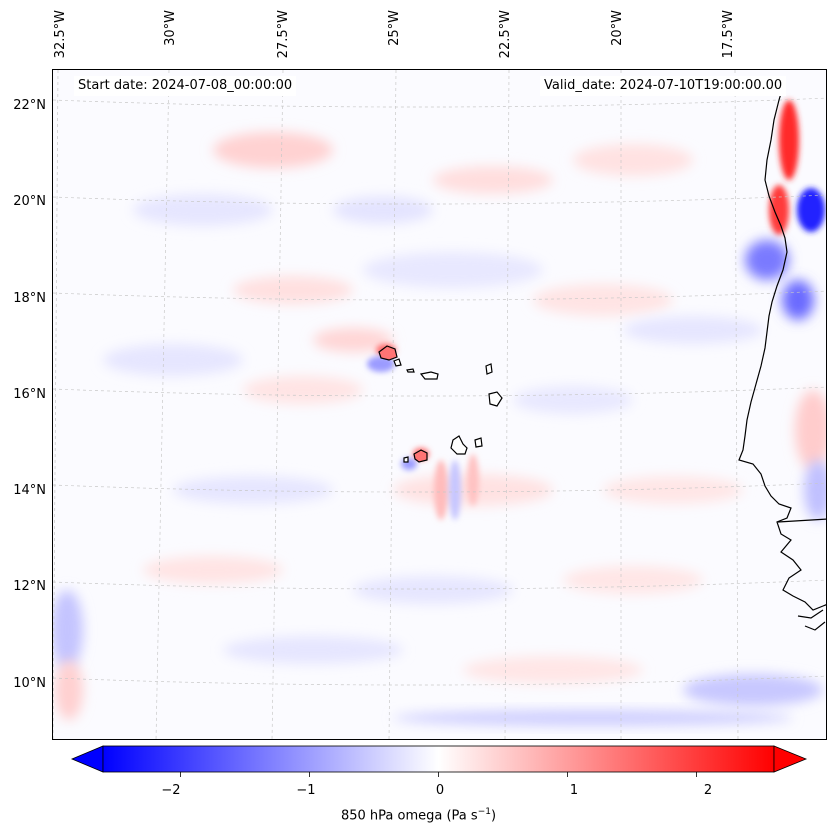 The image size is (837, 839). I want to click on lon-label-20w: 20°W, so click(617, 28).